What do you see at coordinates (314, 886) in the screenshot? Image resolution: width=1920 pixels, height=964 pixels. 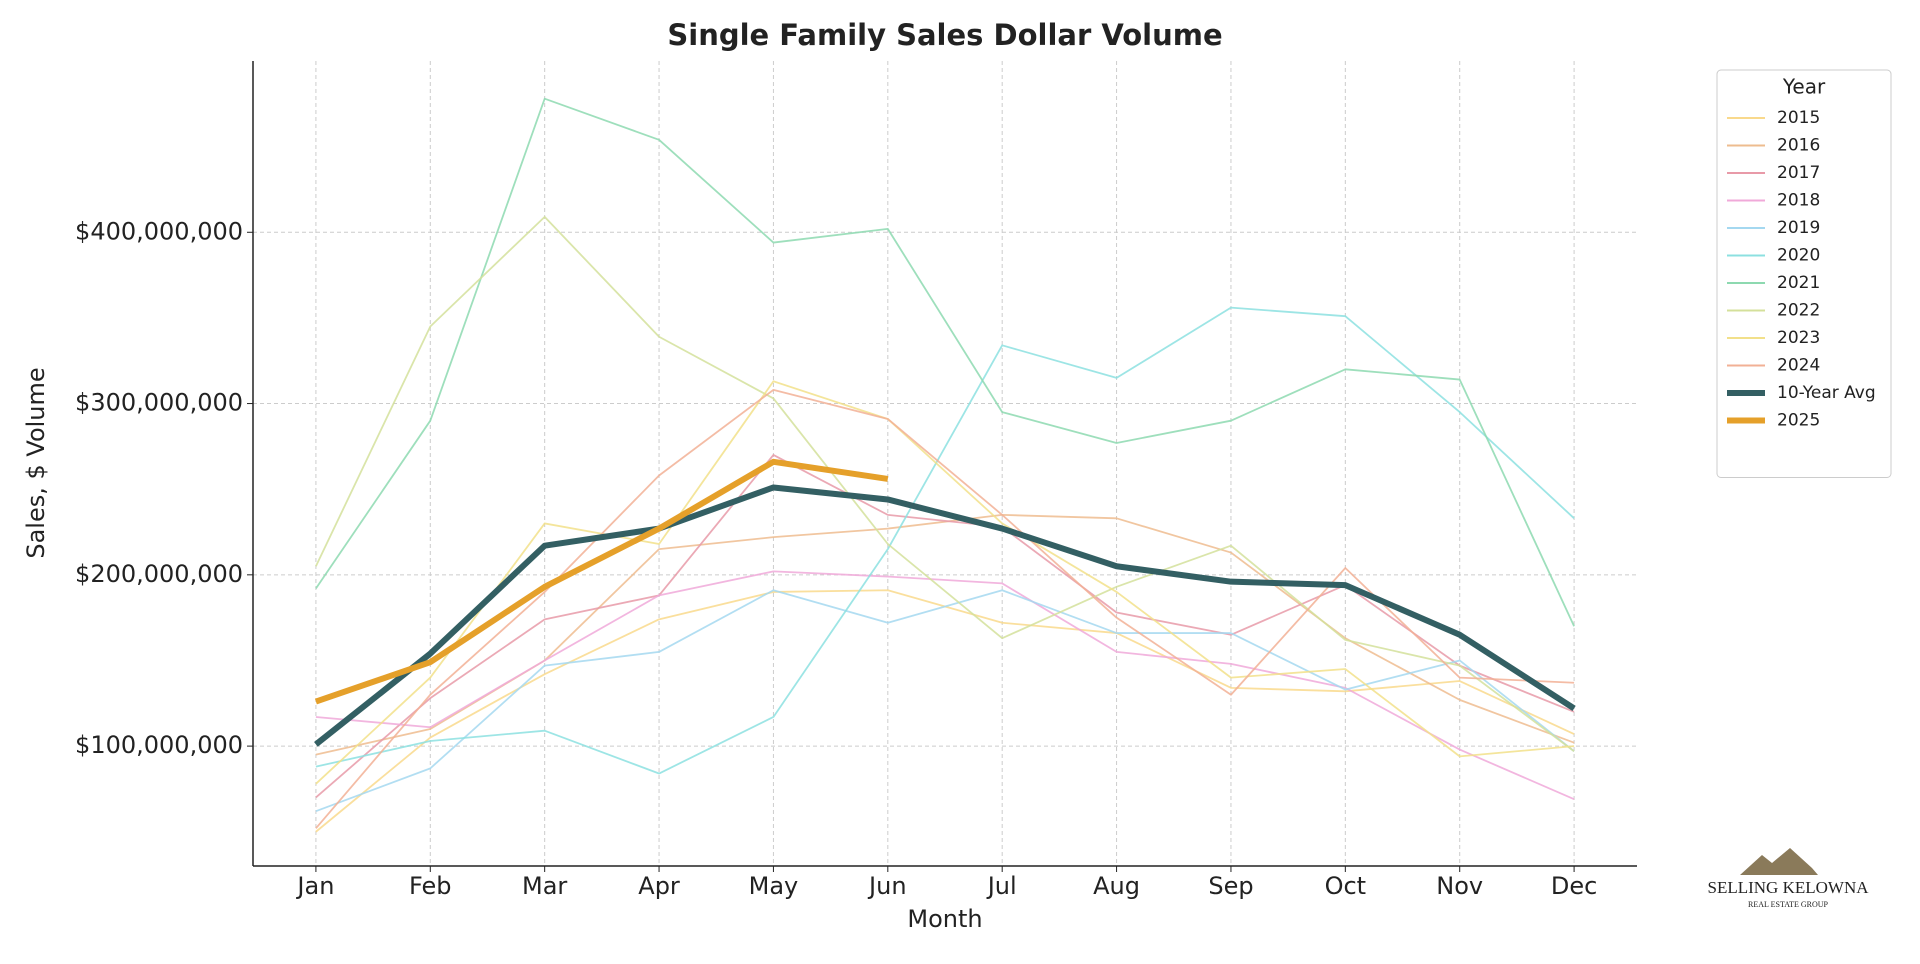 I see `x-tick-label: Jan` at bounding box center [314, 886].